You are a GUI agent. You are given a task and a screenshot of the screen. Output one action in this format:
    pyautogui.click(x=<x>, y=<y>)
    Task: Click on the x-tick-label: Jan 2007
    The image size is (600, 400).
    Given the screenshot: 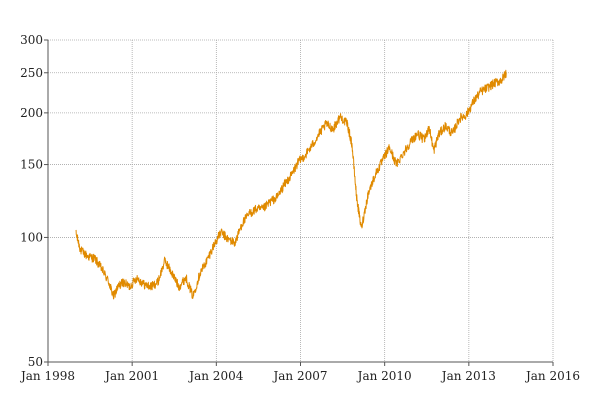 What is the action you would take?
    pyautogui.click(x=299, y=376)
    